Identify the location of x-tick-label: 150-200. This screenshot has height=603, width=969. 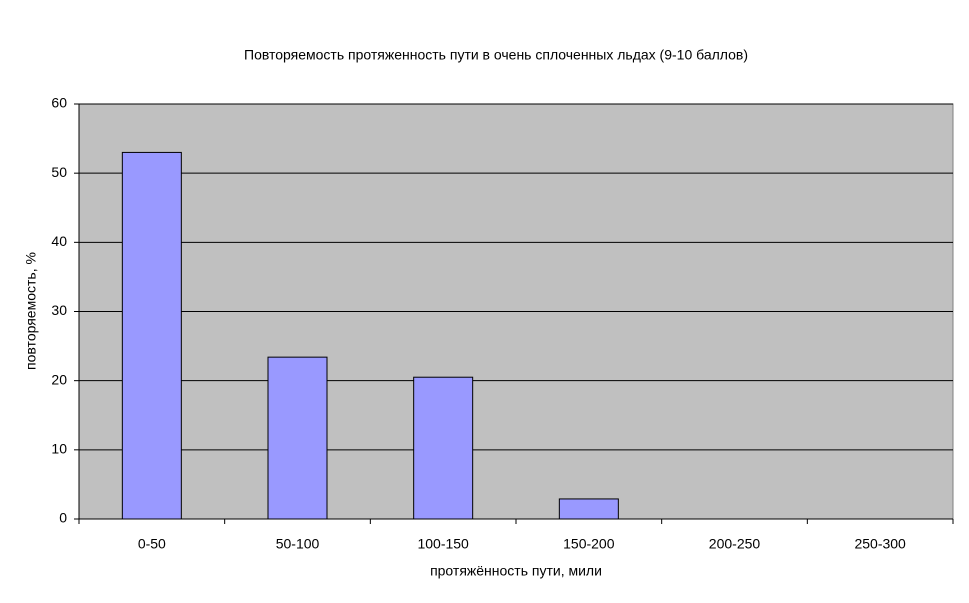
(589, 544).